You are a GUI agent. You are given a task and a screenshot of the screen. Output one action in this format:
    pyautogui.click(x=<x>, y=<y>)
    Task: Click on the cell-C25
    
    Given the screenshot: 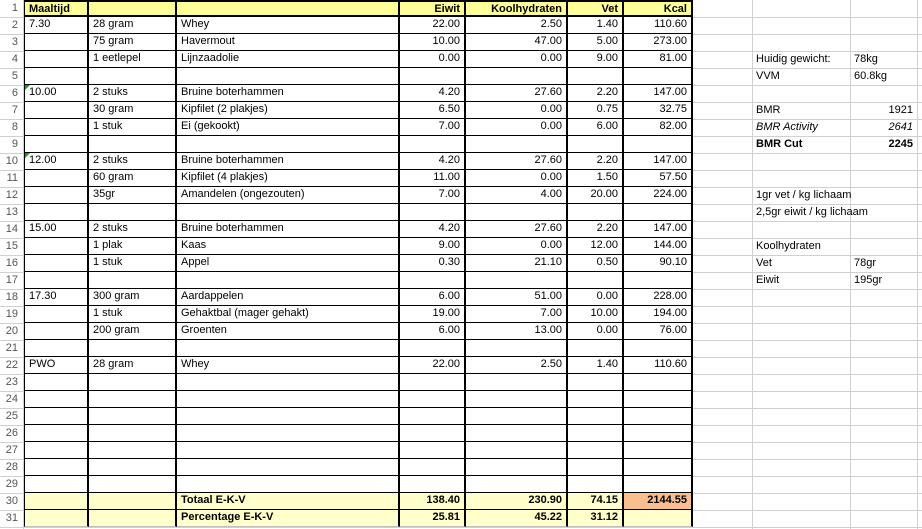 What is the action you would take?
    pyautogui.click(x=288, y=416)
    